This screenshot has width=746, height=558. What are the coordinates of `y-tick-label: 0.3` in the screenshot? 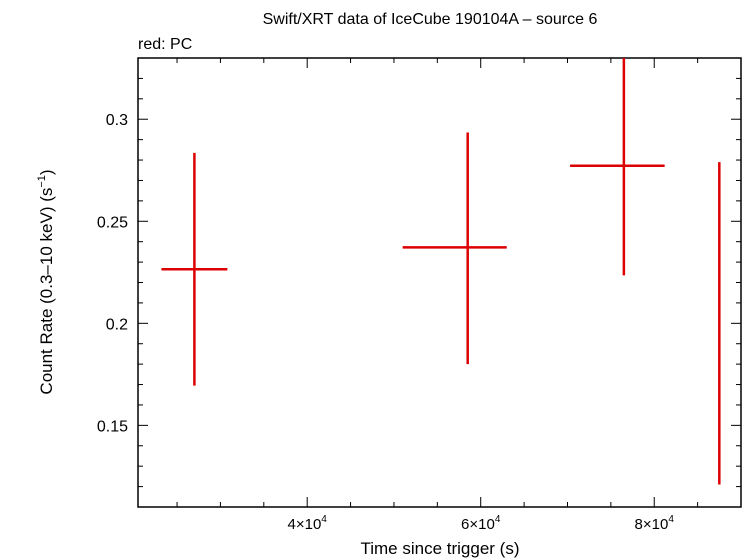 It's located at (117, 120).